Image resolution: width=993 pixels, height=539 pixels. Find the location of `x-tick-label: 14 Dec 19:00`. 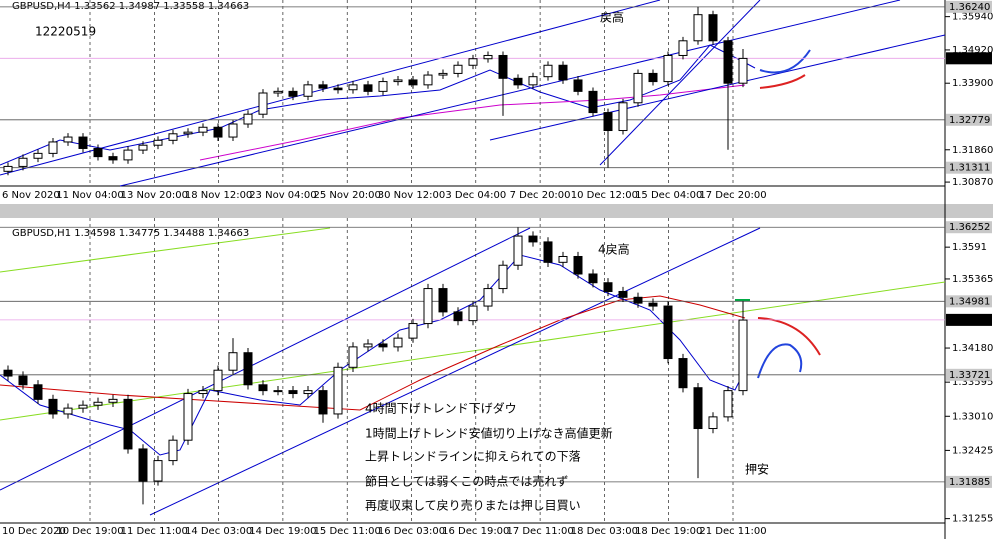

x-tick-label: 14 Dec 19:00 is located at coordinates (282, 531).